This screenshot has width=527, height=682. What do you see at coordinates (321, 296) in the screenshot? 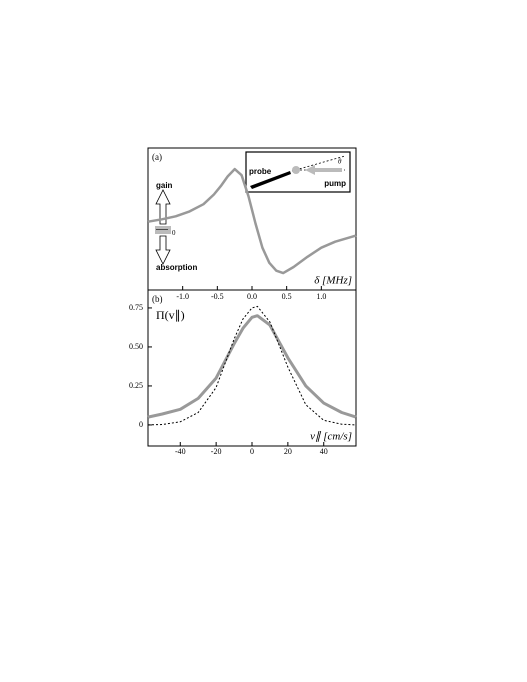
I see `x-tick-label: 1.0` at bounding box center [321, 296].